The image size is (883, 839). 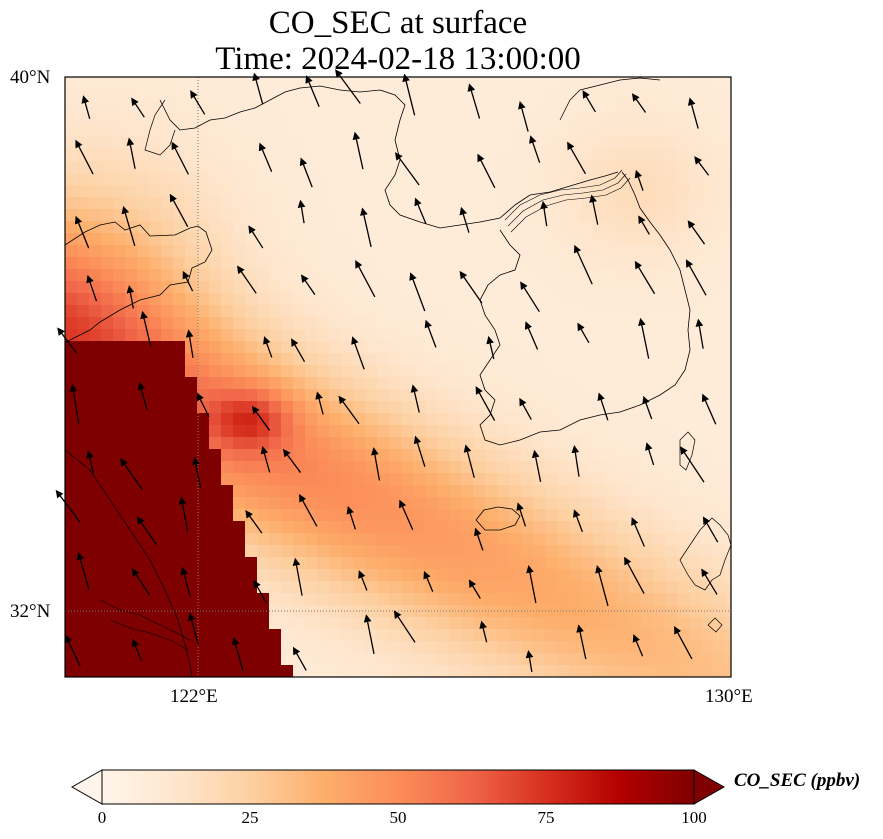 What do you see at coordinates (705, 554) in the screenshot?
I see `coastline-kyushu` at bounding box center [705, 554].